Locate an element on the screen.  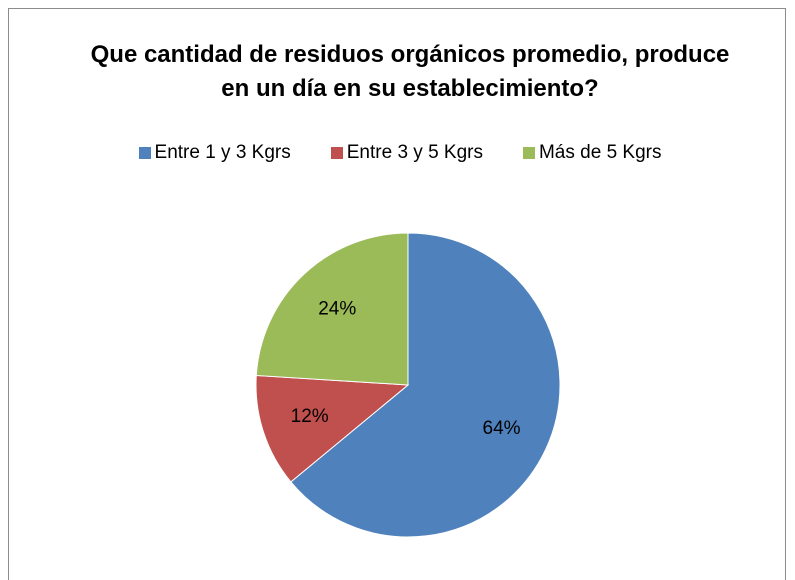
legend-item: Entre 3 y 5 Kgrs is located at coordinates (406, 153).